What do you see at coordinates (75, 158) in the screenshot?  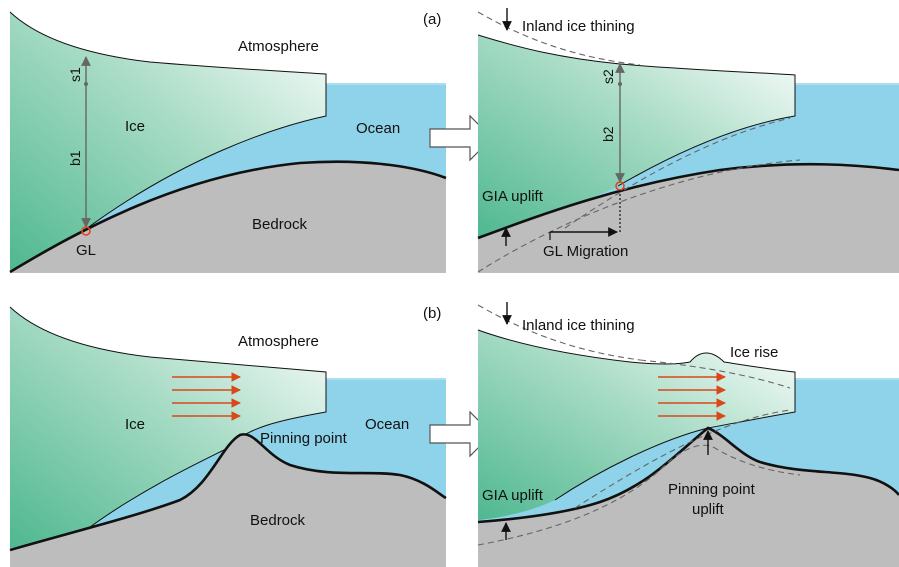 I see `ice-thickness-label: b1` at bounding box center [75, 158].